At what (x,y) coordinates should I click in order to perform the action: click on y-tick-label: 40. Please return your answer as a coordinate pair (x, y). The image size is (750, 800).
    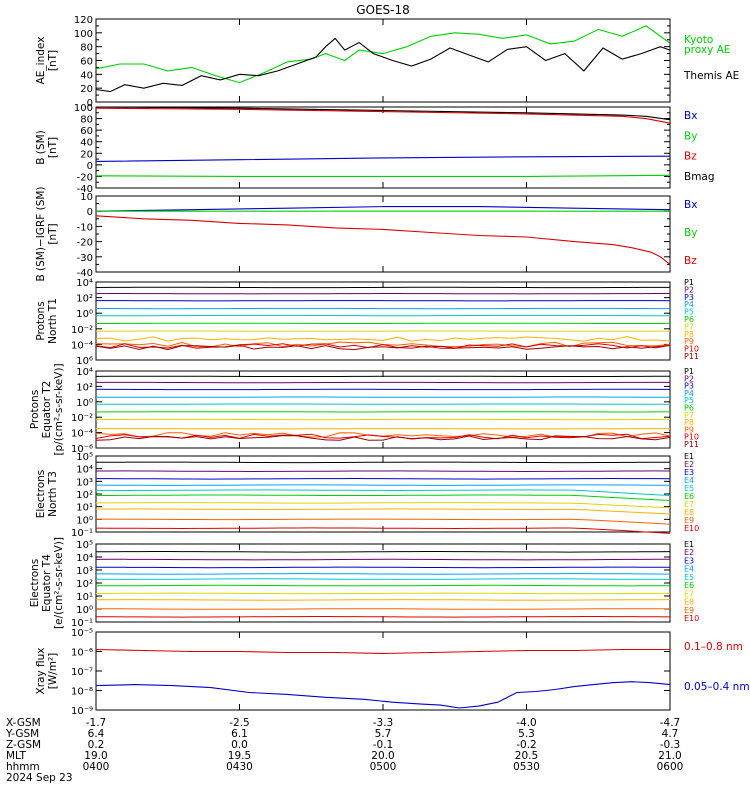
    Looking at the image, I should click on (86, 75).